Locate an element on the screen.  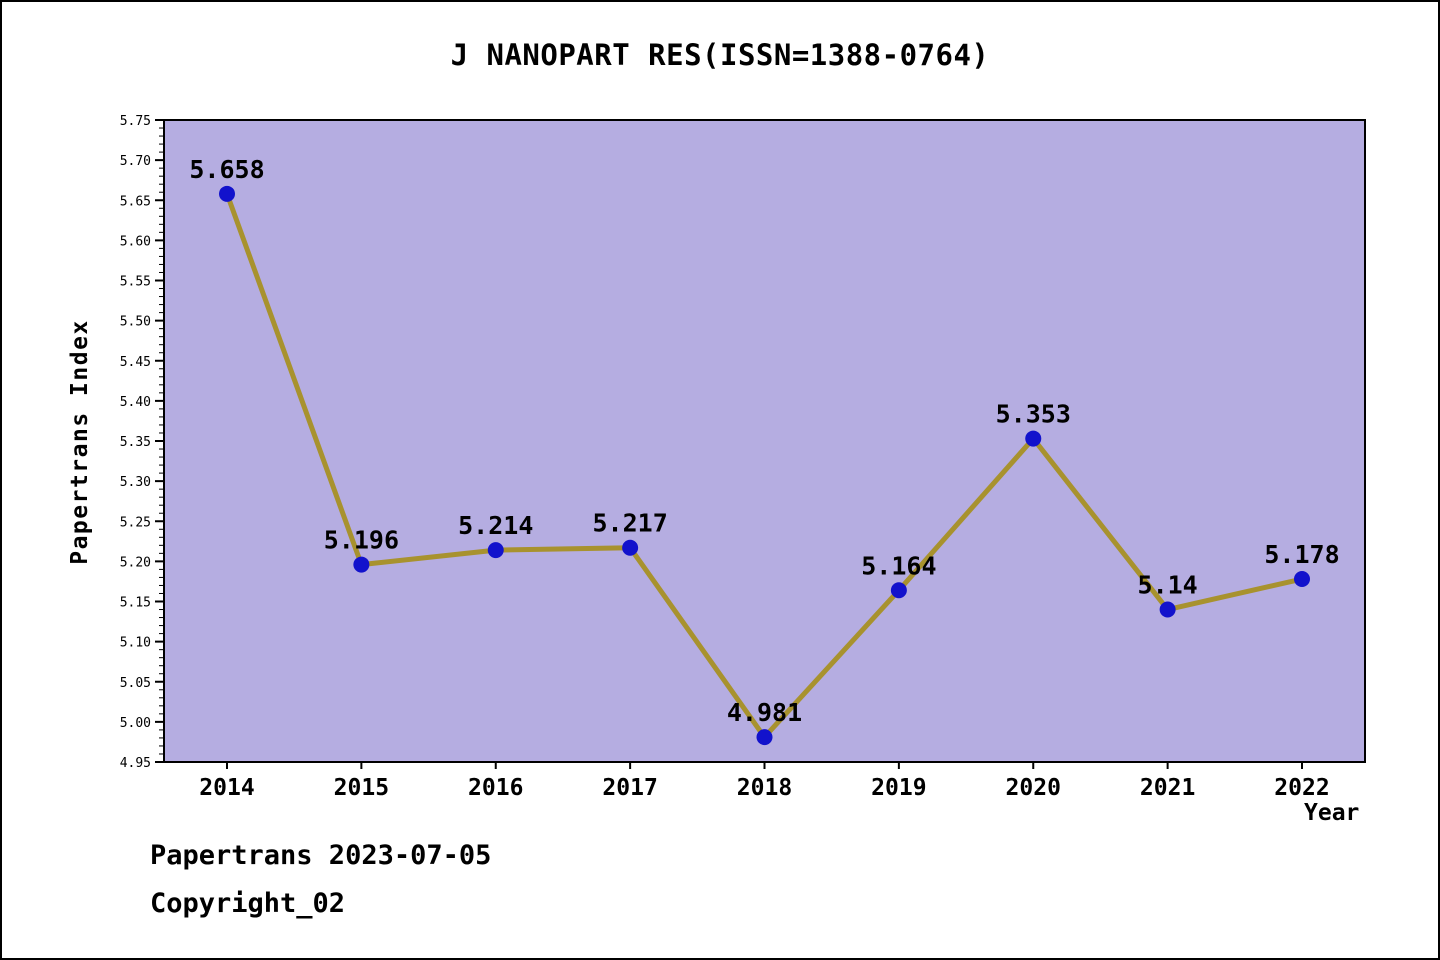
y-tick-label: 5.25 is located at coordinates (135, 522).